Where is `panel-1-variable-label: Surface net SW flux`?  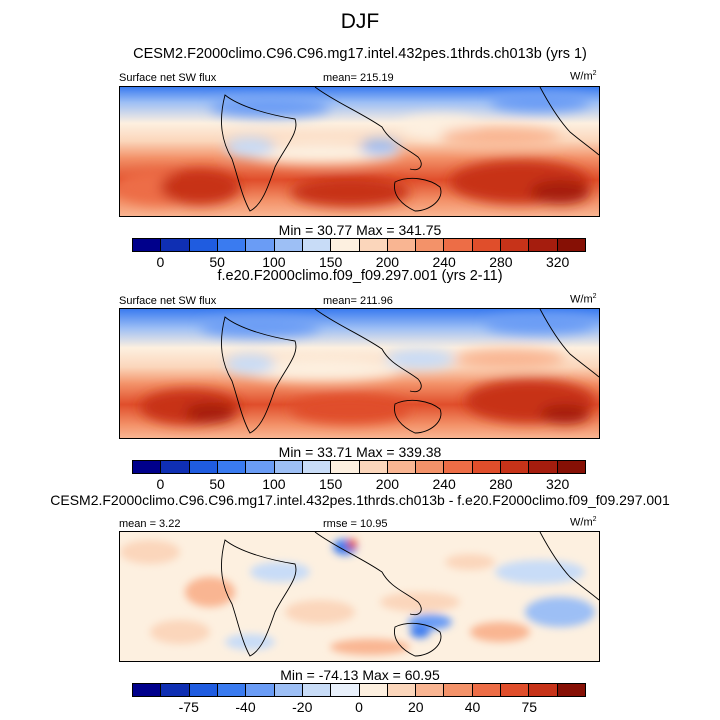
panel-1-variable-label: Surface net SW flux is located at coordinates (168, 78).